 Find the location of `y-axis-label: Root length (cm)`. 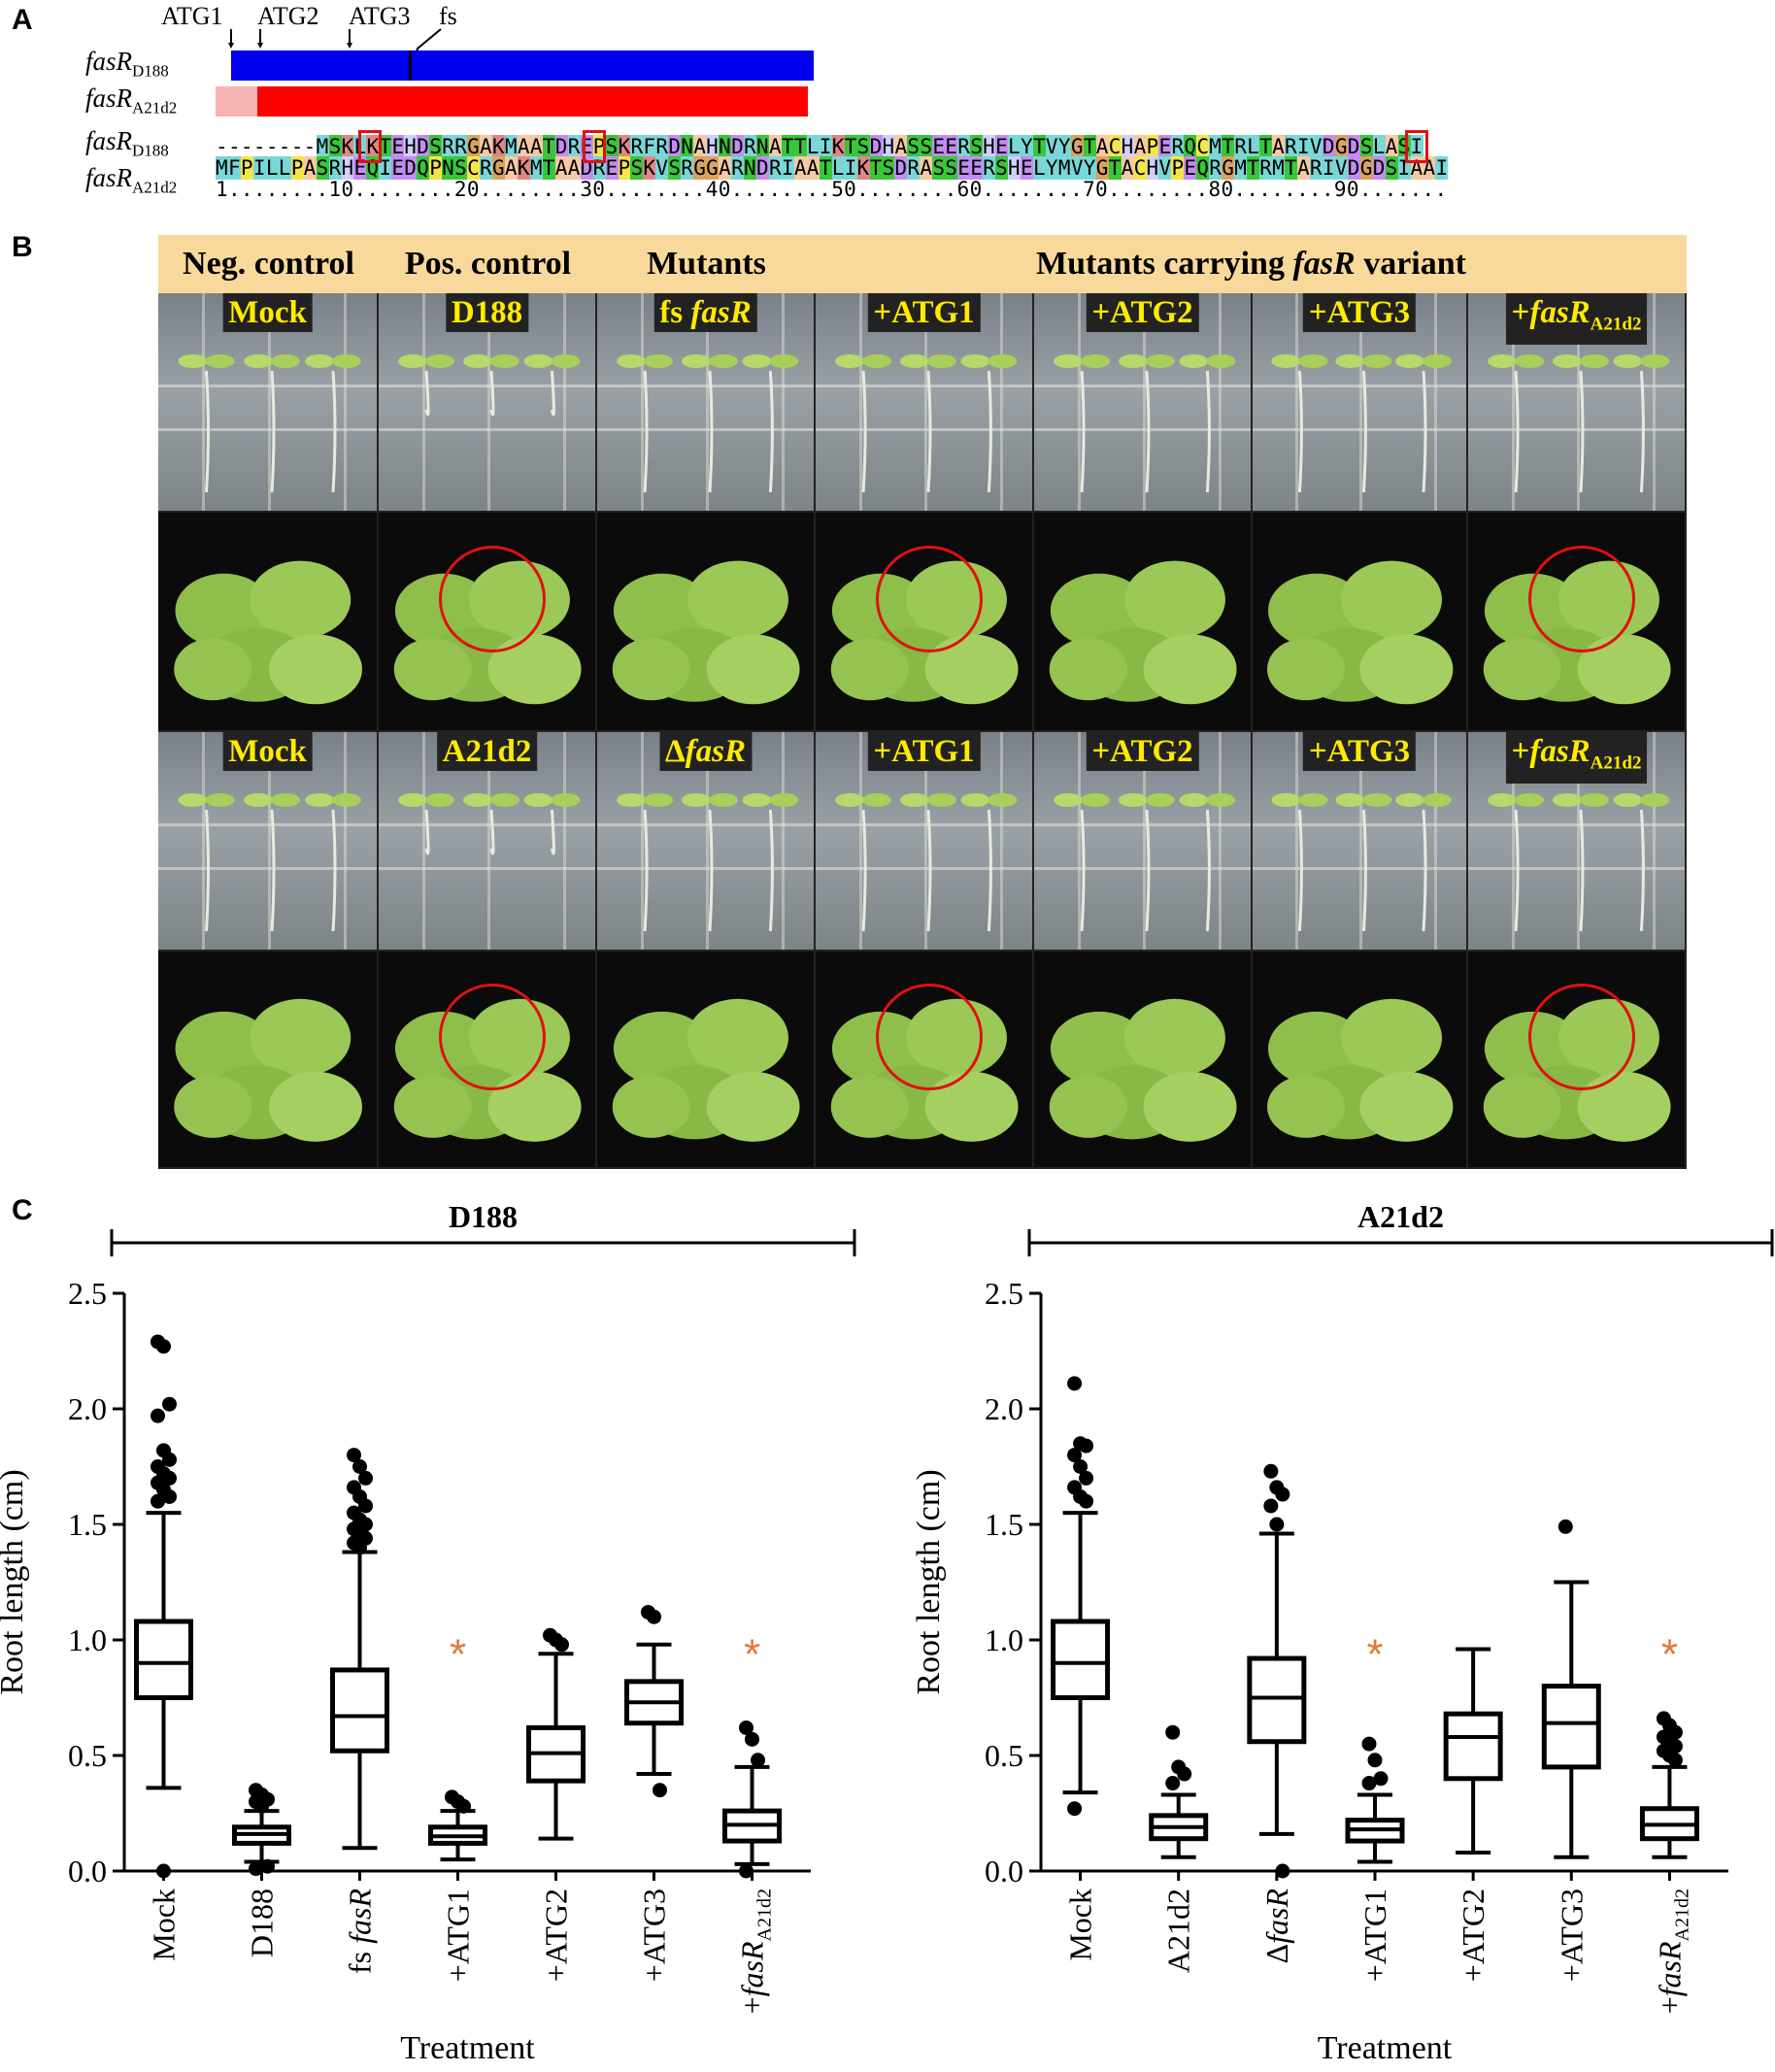

y-axis-label: Root length (cm) is located at coordinates (15, 1581).